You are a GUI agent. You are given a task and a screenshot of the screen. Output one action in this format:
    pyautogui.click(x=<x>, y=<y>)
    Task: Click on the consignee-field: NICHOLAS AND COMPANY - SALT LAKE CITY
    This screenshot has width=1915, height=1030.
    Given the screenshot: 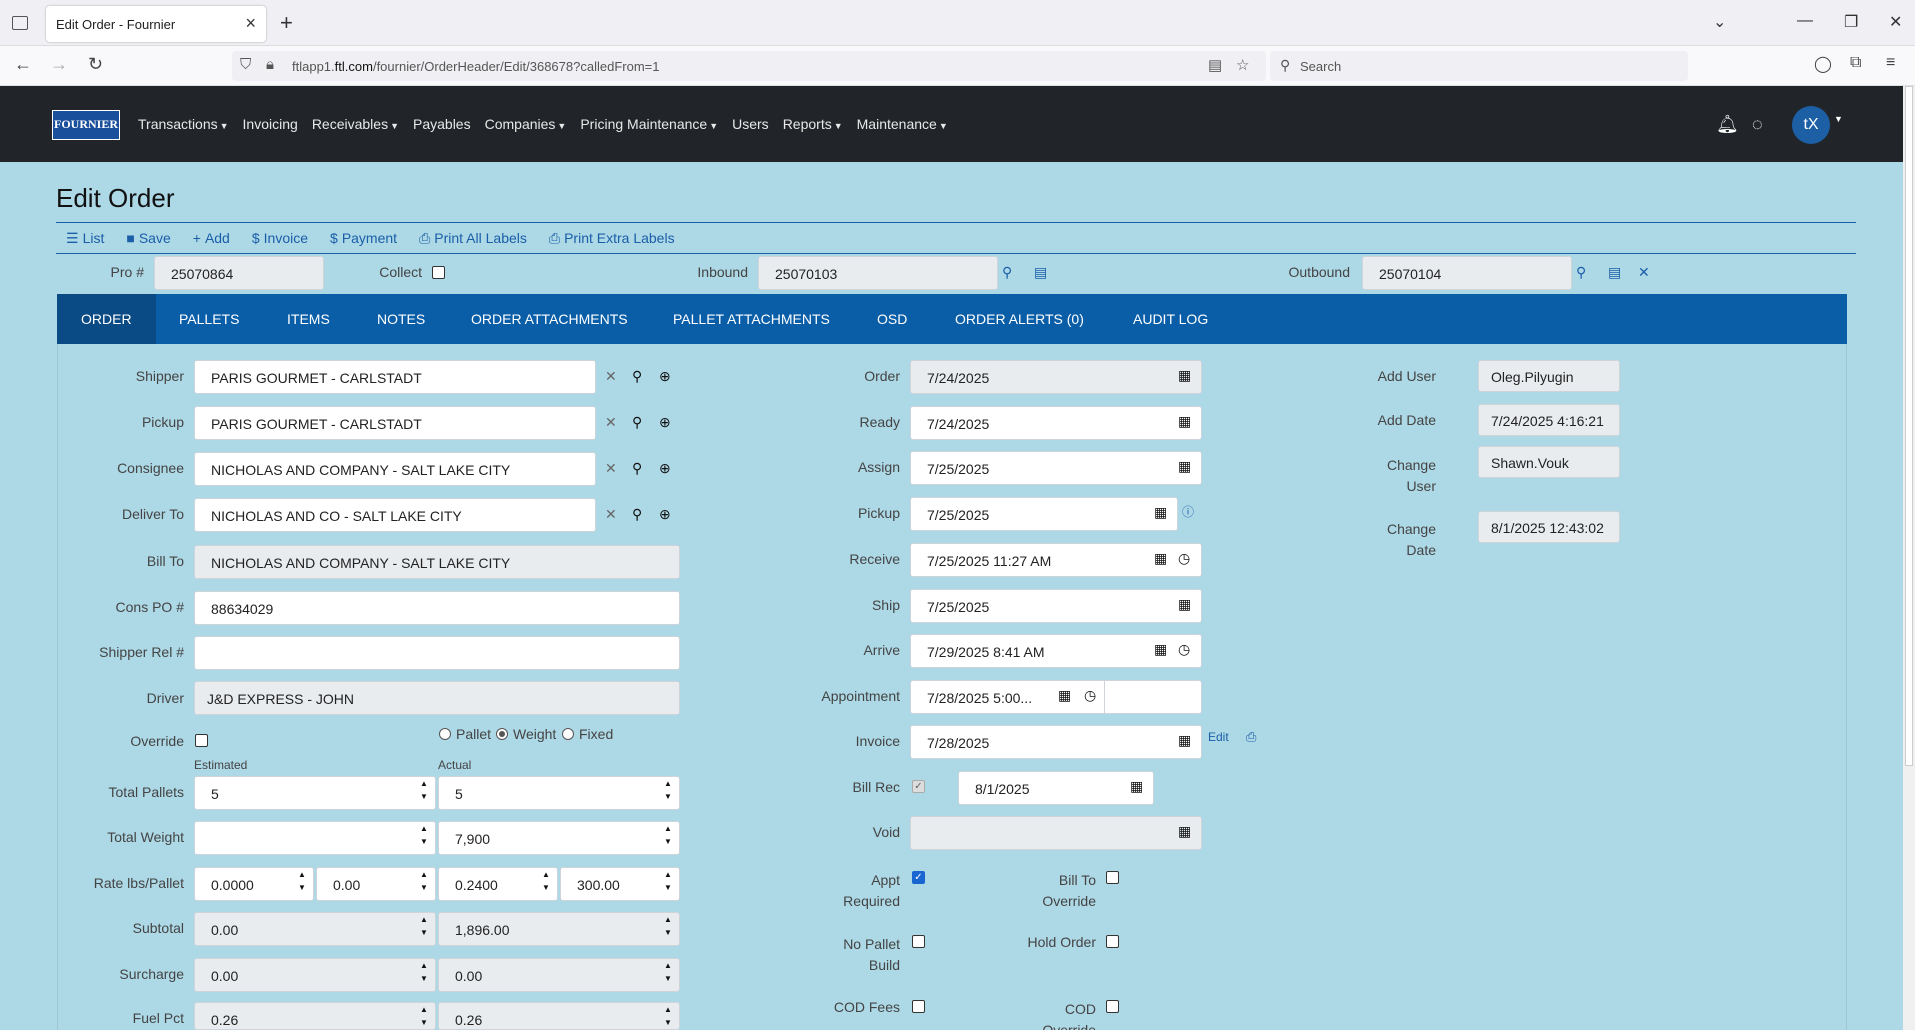 What is the action you would take?
    pyautogui.click(x=395, y=469)
    